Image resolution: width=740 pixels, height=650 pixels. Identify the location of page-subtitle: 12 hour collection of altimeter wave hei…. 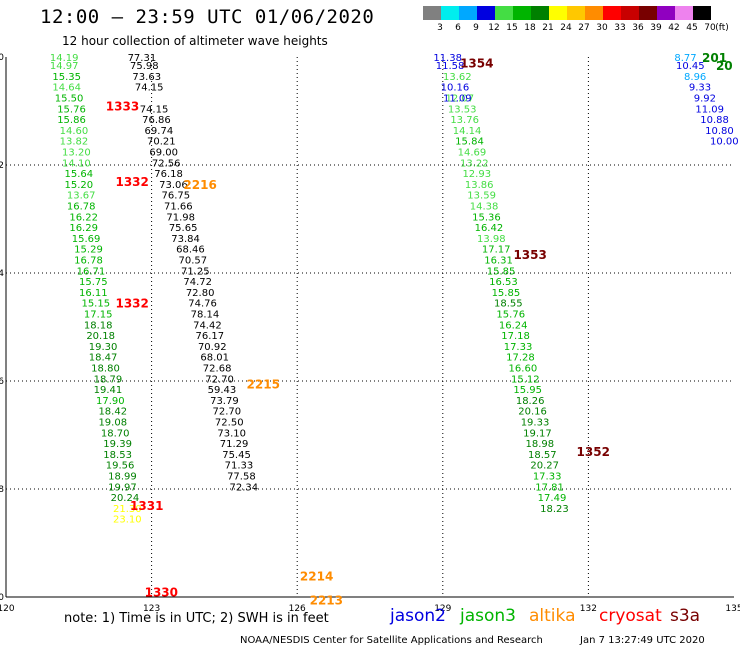
(195, 41).